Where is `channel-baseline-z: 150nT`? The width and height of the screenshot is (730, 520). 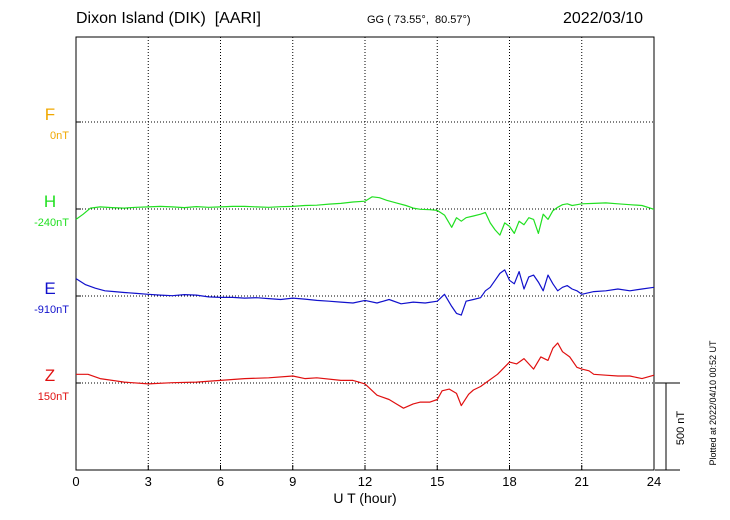
channel-baseline-z: 150nT is located at coordinates (53, 397).